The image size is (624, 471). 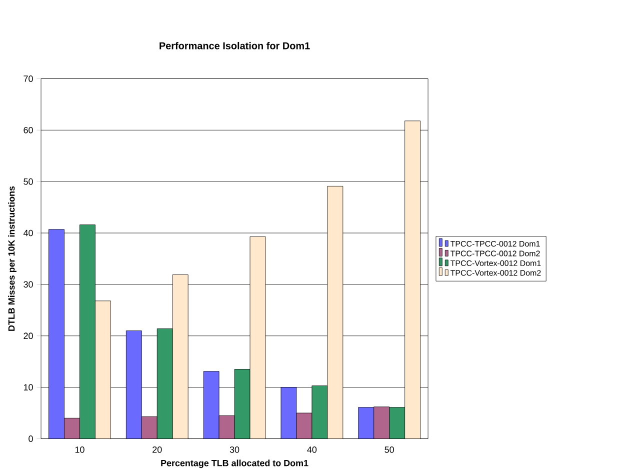 What do you see at coordinates (28, 284) in the screenshot?
I see `y-tick-label: 30` at bounding box center [28, 284].